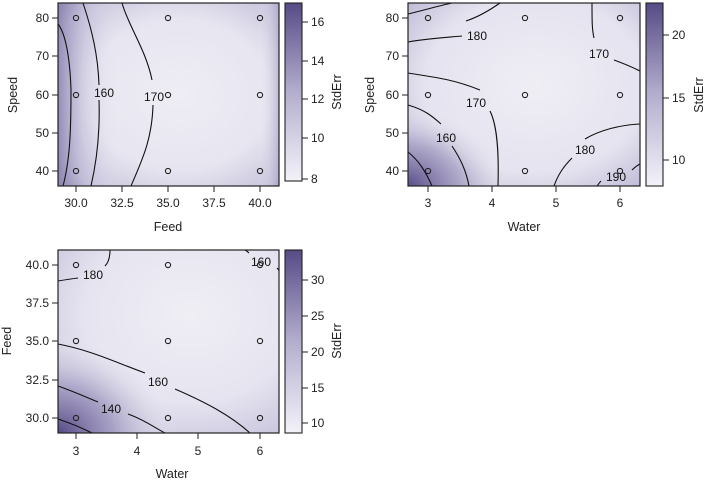 Image resolution: width=709 pixels, height=482 pixels. Describe the element at coordinates (168, 227) in the screenshot. I see `x-axis-label: Feed` at that location.